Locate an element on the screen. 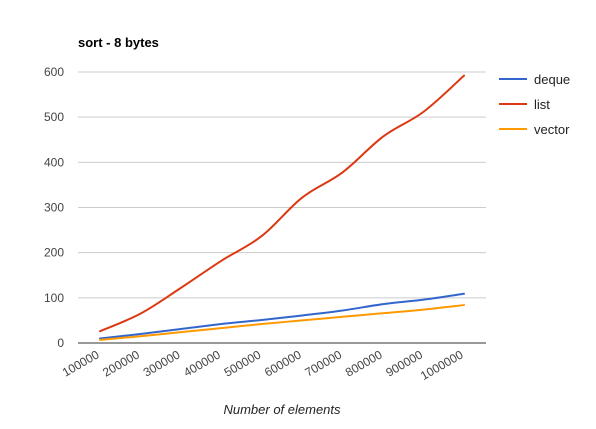  x-tick-label: 500000 is located at coordinates (243, 363).